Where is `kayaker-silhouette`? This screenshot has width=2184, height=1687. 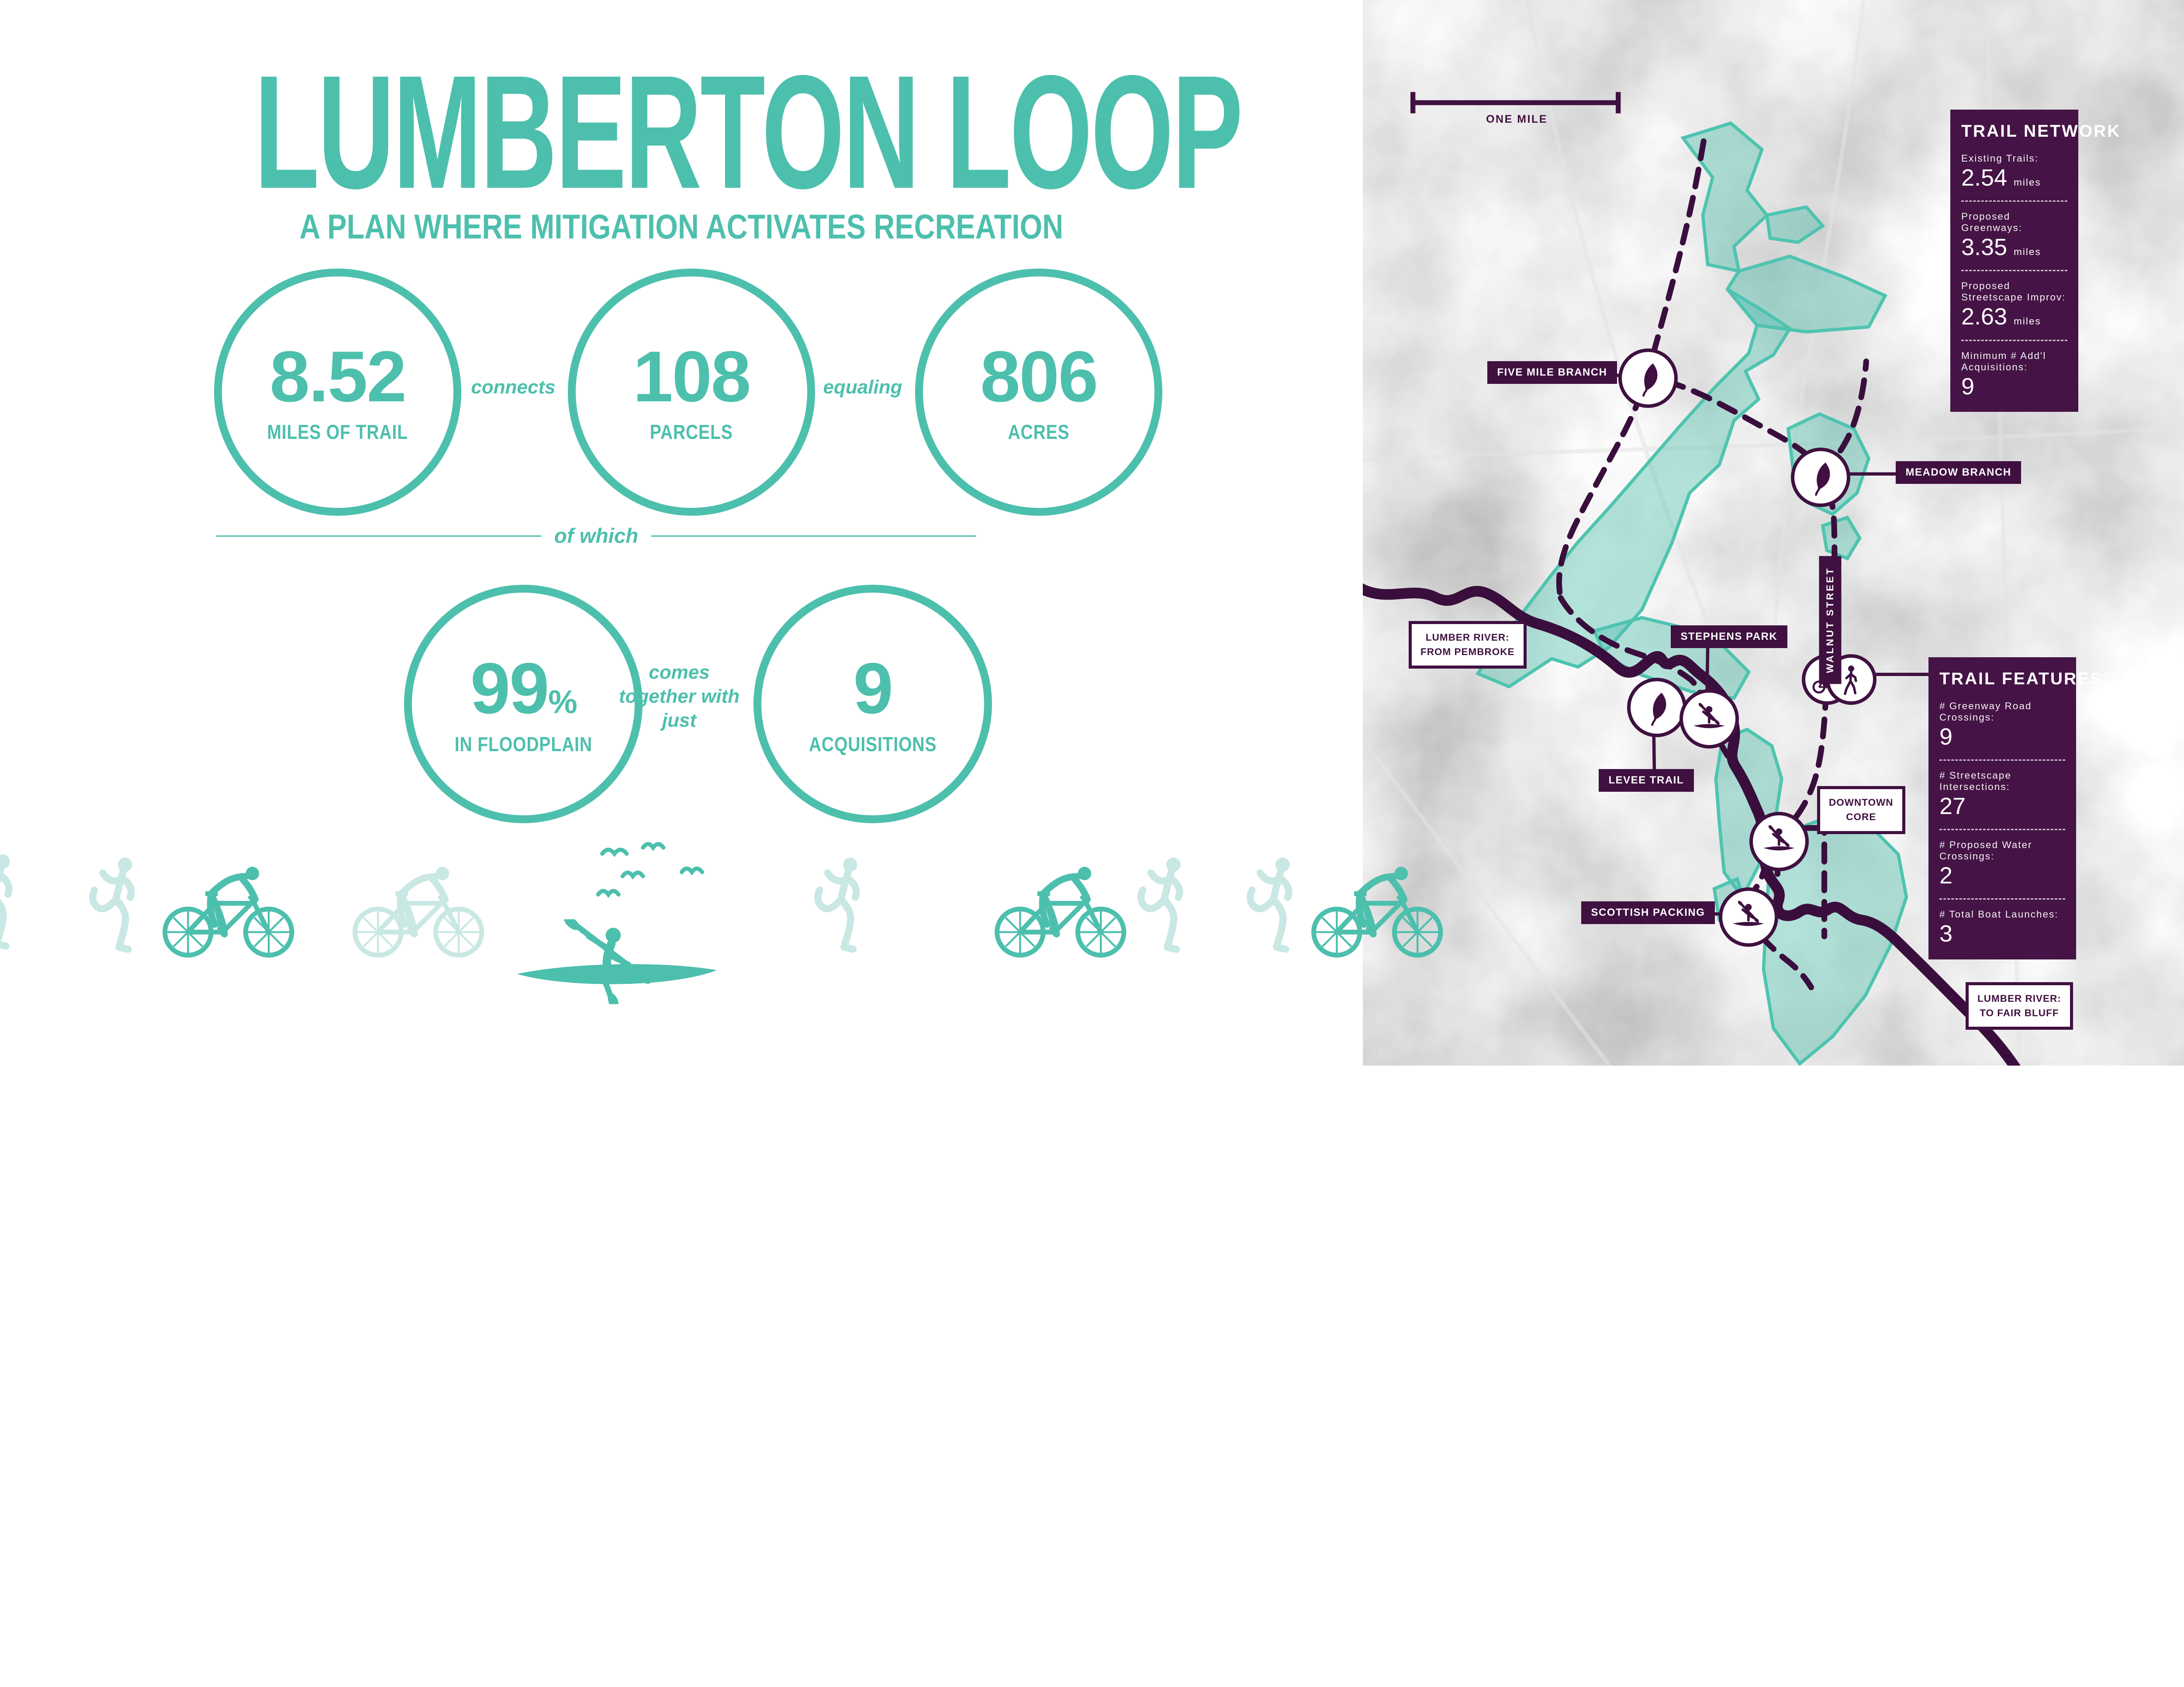 kayaker-silhouette is located at coordinates (617, 961).